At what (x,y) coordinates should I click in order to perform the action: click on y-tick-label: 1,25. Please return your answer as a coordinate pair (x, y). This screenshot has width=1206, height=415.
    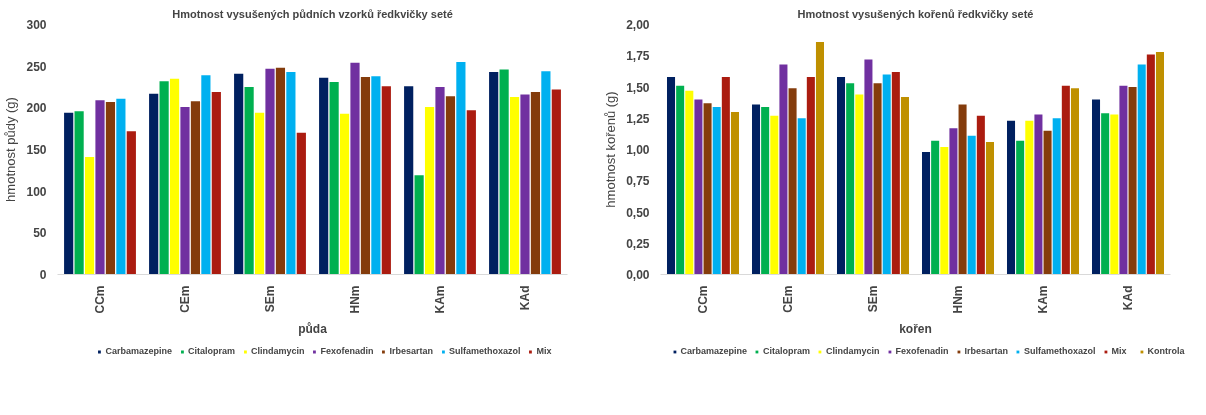
    Looking at the image, I should click on (638, 118).